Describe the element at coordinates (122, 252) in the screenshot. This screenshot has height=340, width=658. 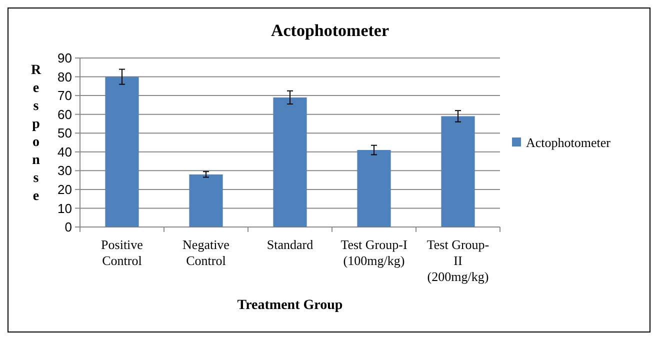
I see `x-tick-label: Positive Control` at that location.